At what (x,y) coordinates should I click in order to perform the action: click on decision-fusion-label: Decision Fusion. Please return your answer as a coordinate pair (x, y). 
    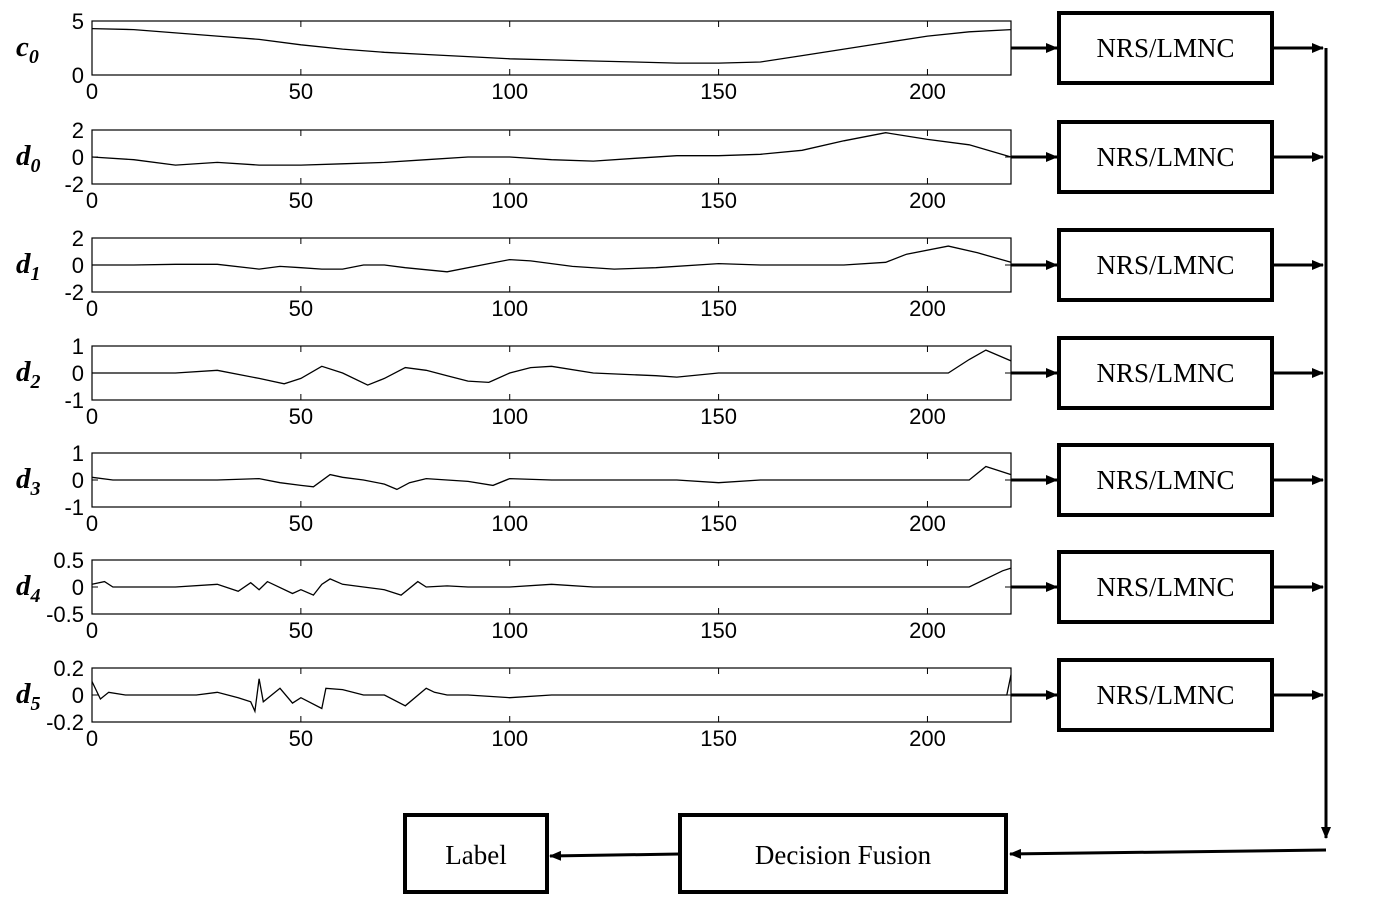
    Looking at the image, I should click on (843, 855).